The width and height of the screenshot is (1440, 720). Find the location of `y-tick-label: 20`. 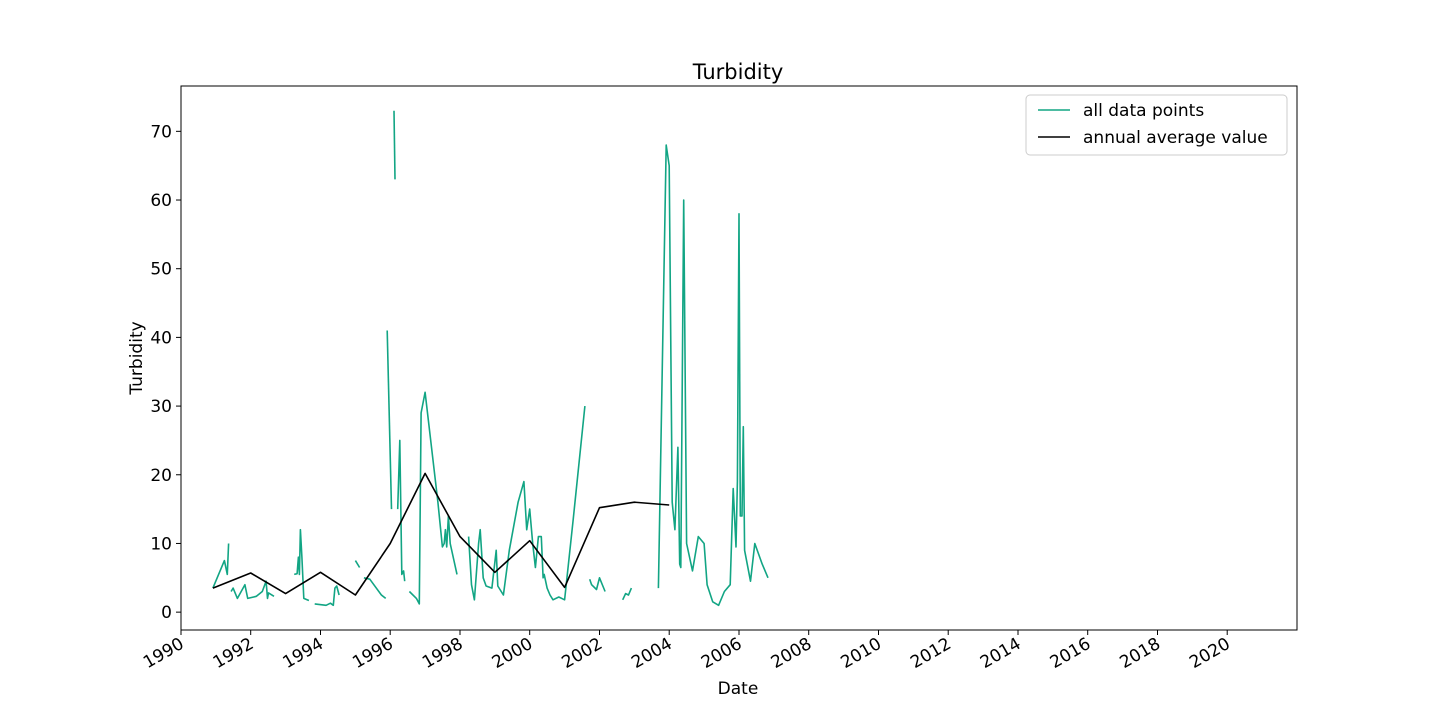

y-tick-label: 20 is located at coordinates (161, 476).